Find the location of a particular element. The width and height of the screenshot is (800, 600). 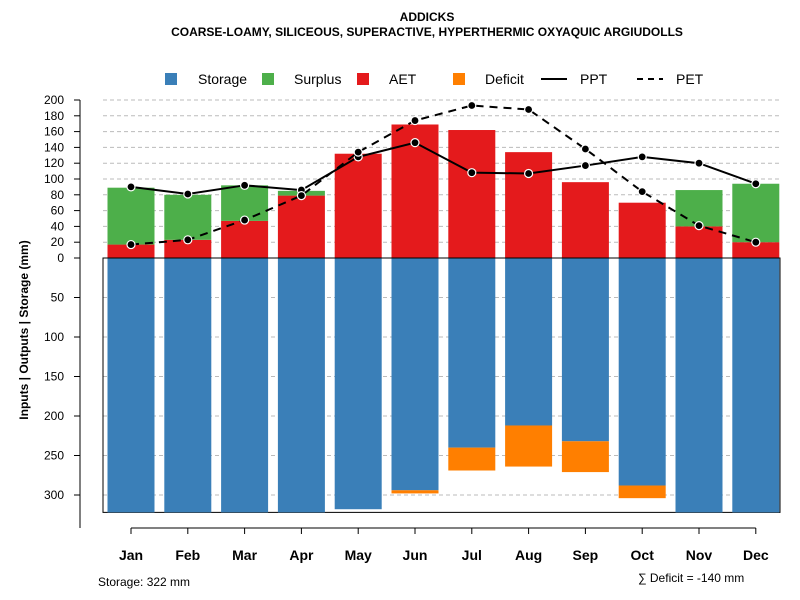

y-tick-label: 300 is located at coordinates (54, 495).